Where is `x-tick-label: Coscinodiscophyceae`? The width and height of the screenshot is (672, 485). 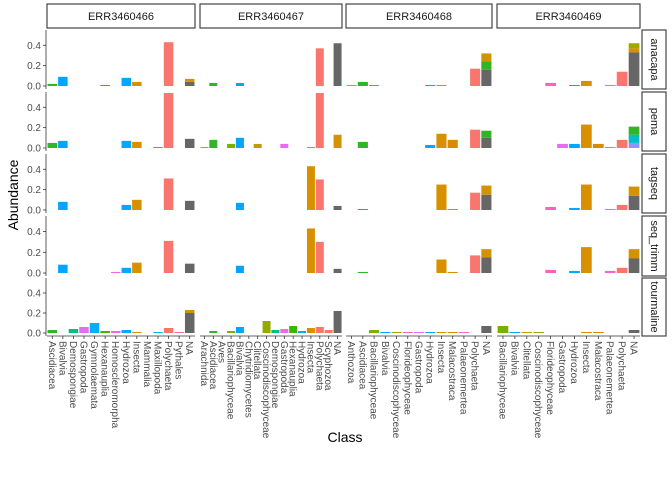
x-tick-label: Coscinodiscophyceae is located at coordinates (265, 390).